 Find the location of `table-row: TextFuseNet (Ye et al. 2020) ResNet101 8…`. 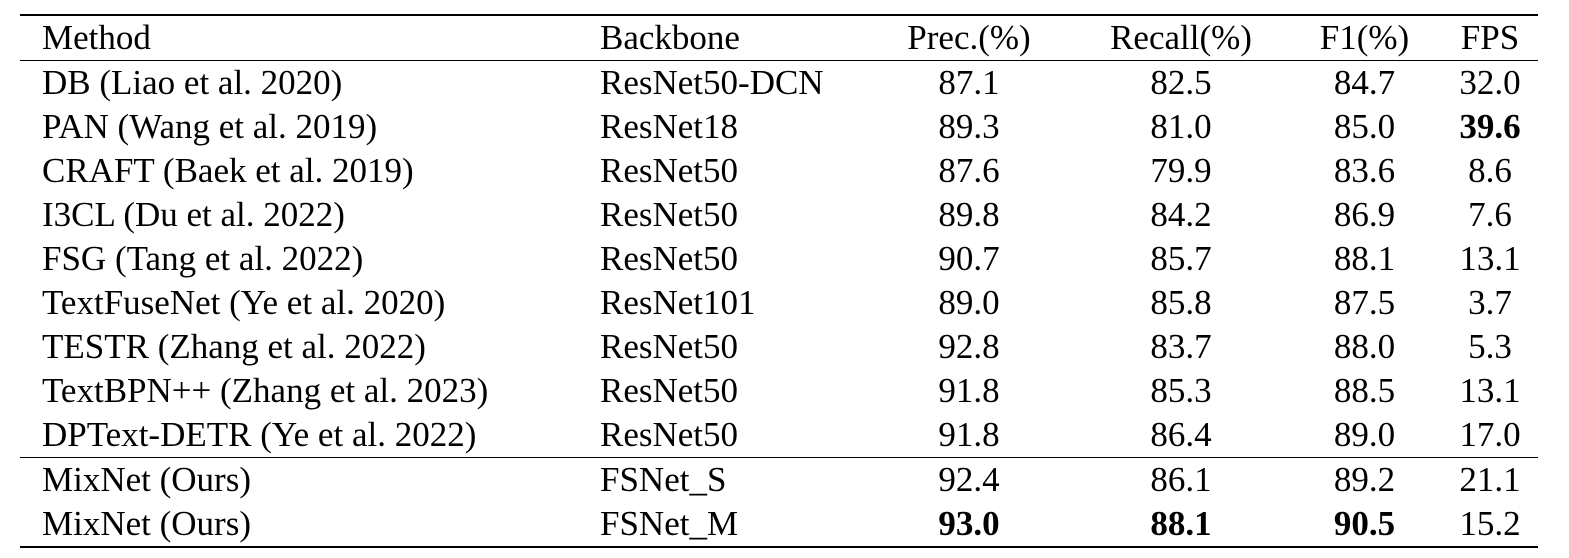

table-row: TextFuseNet (Ye et al. 2020) ResNet101 8… is located at coordinates (779, 303).